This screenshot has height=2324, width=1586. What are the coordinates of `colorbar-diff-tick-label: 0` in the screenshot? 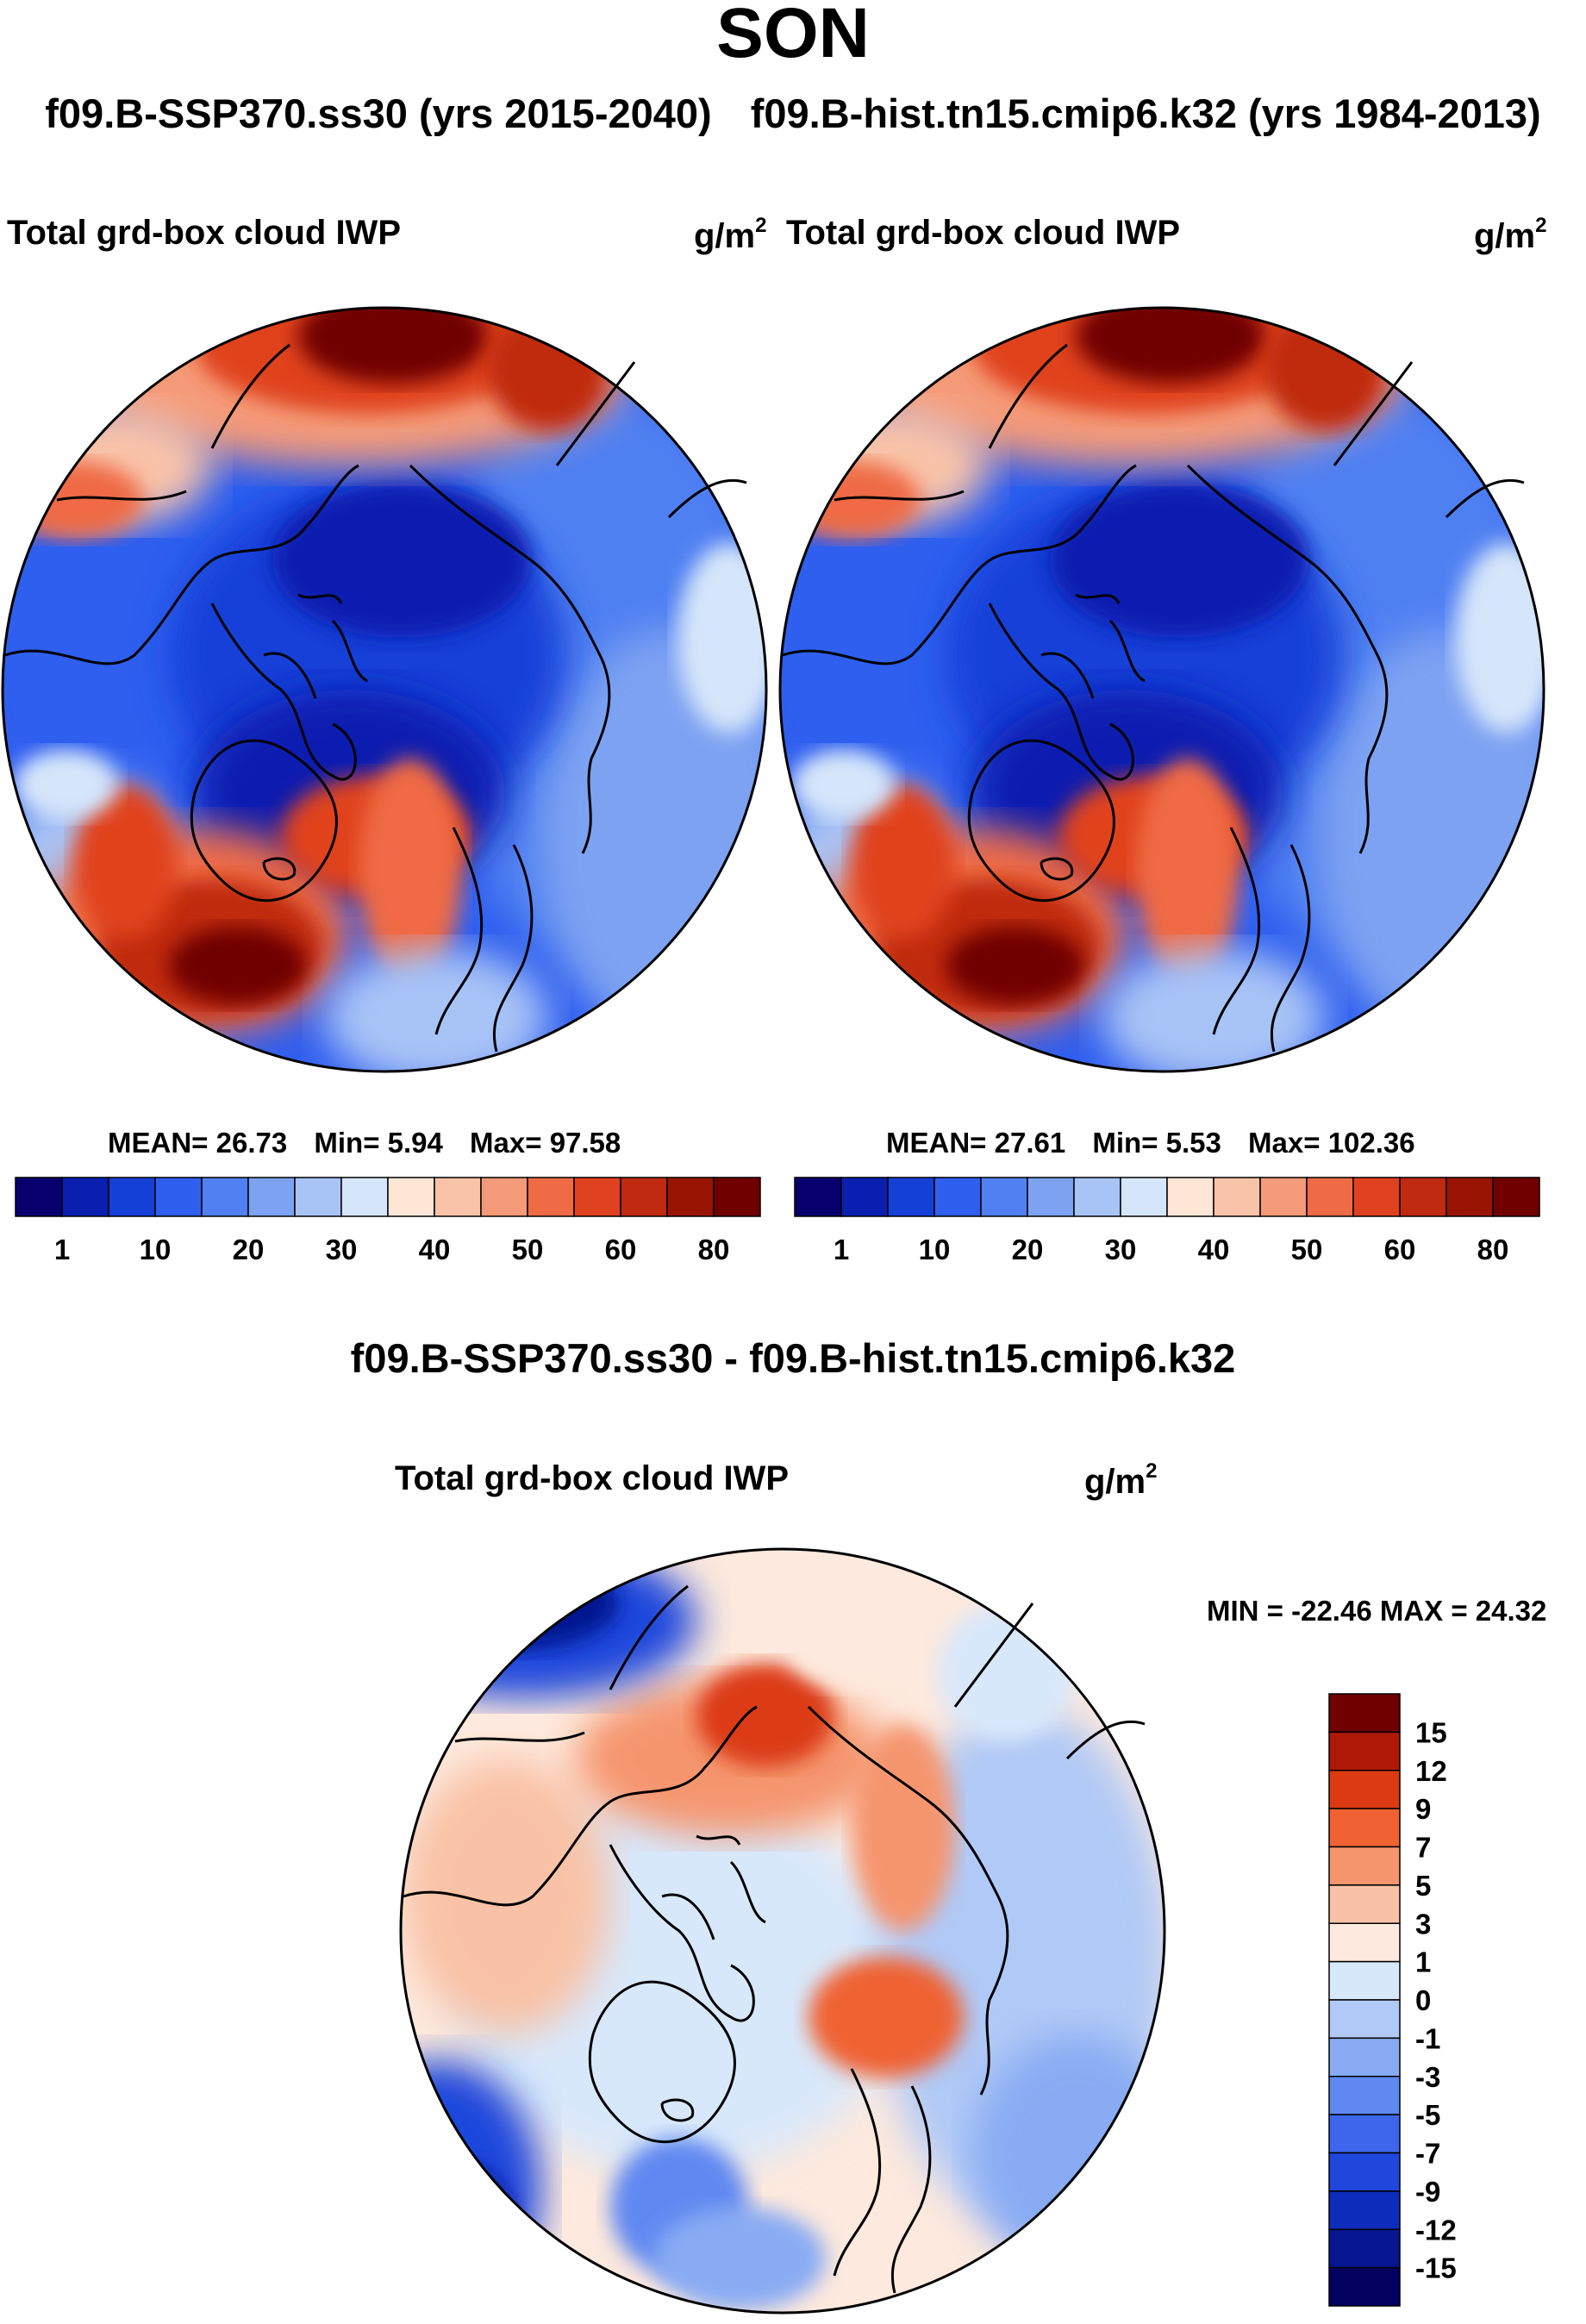 It's located at (1423, 2000).